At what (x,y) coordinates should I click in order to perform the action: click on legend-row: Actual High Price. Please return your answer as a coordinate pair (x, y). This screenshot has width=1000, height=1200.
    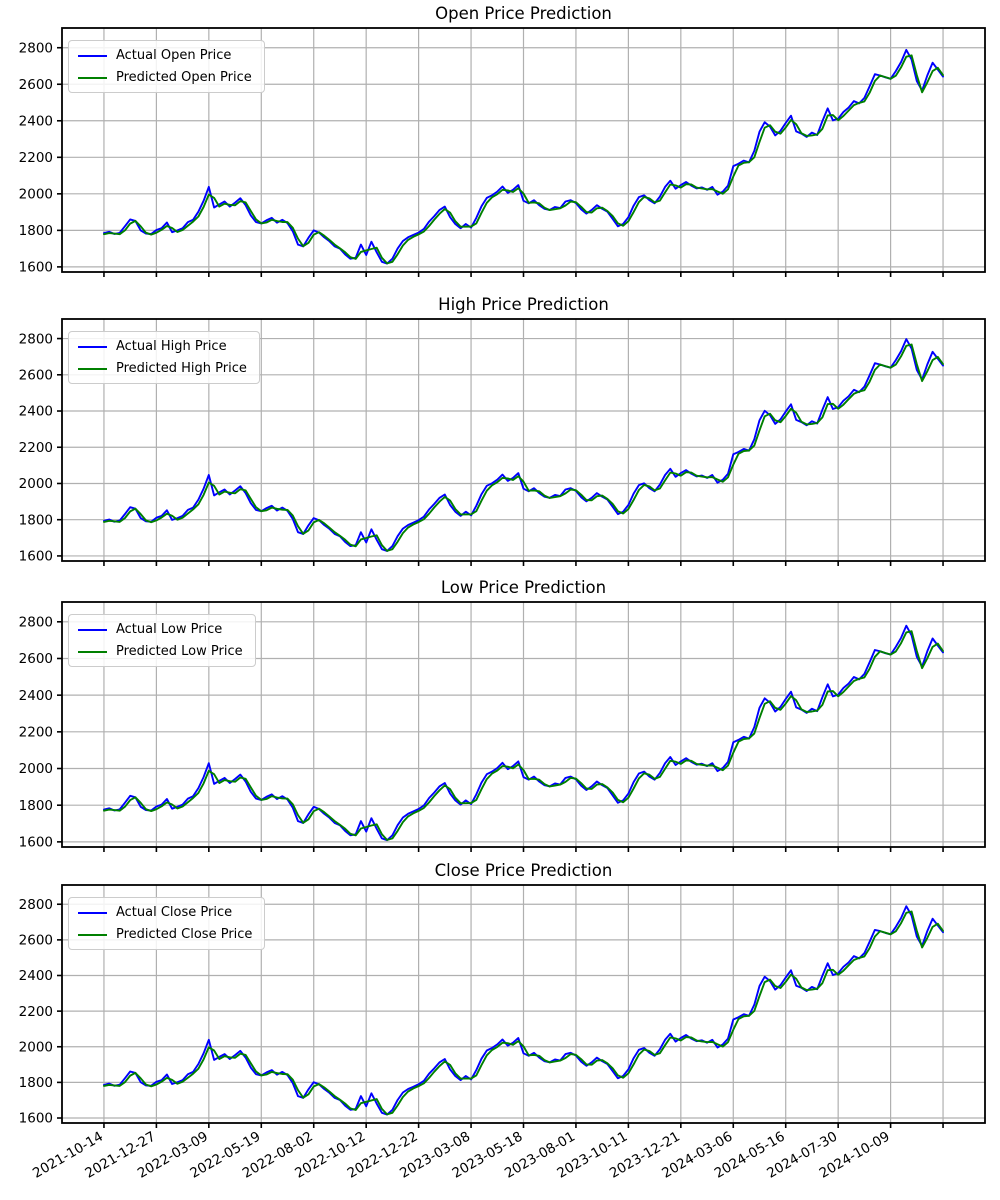
    Looking at the image, I should click on (162, 346).